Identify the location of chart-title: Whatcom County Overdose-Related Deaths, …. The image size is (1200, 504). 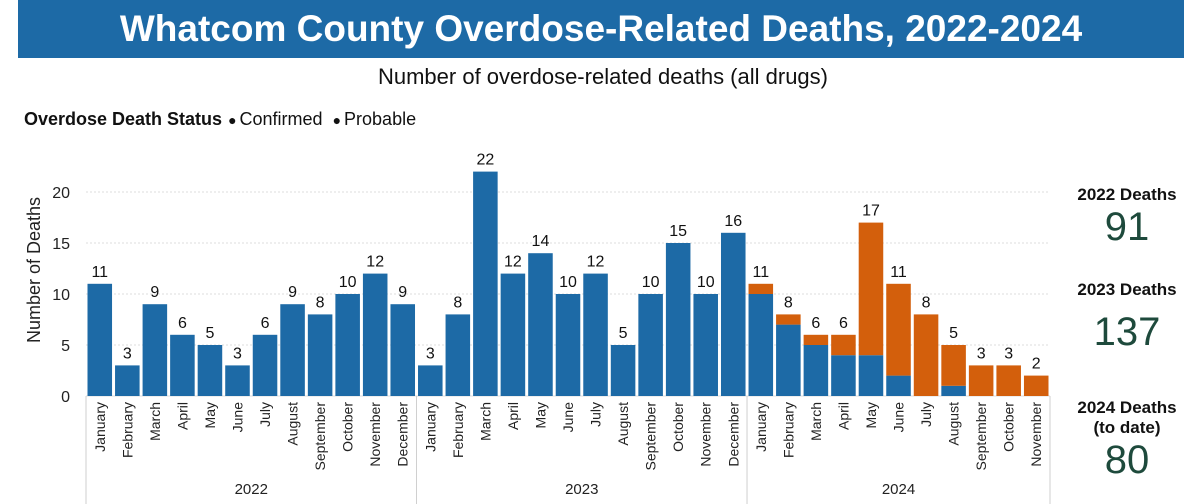
(601, 28).